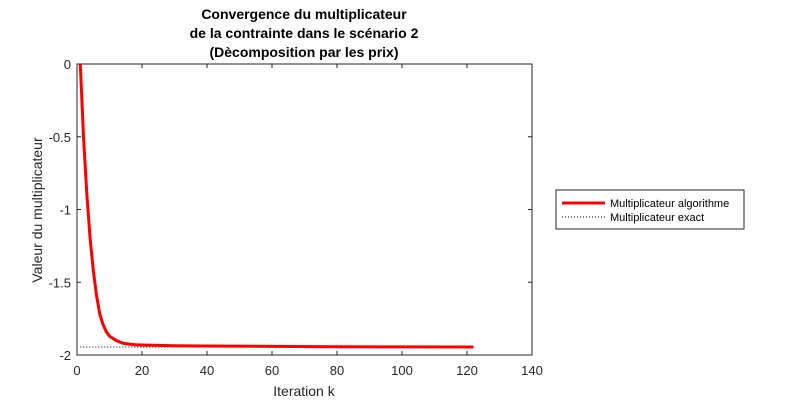  What do you see at coordinates (60, 282) in the screenshot?
I see `y-tick-label: -1.5` at bounding box center [60, 282].